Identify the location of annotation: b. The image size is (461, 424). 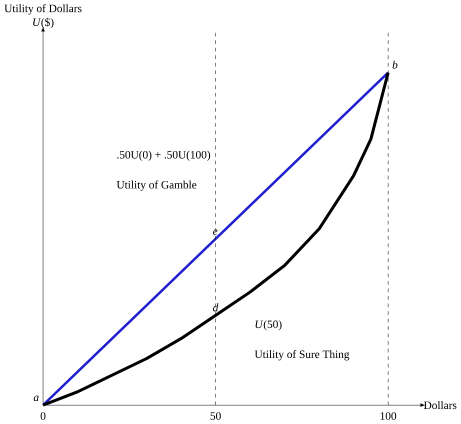
(395, 64).